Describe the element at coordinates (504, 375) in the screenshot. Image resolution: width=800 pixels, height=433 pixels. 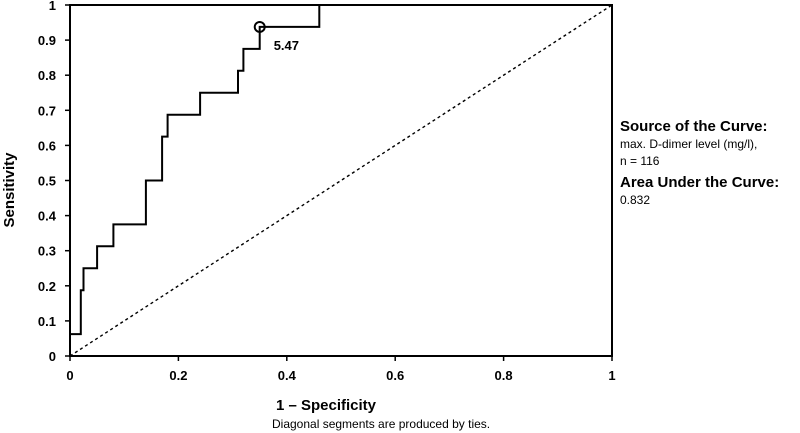
I see `x-tick-label: 0.8` at that location.